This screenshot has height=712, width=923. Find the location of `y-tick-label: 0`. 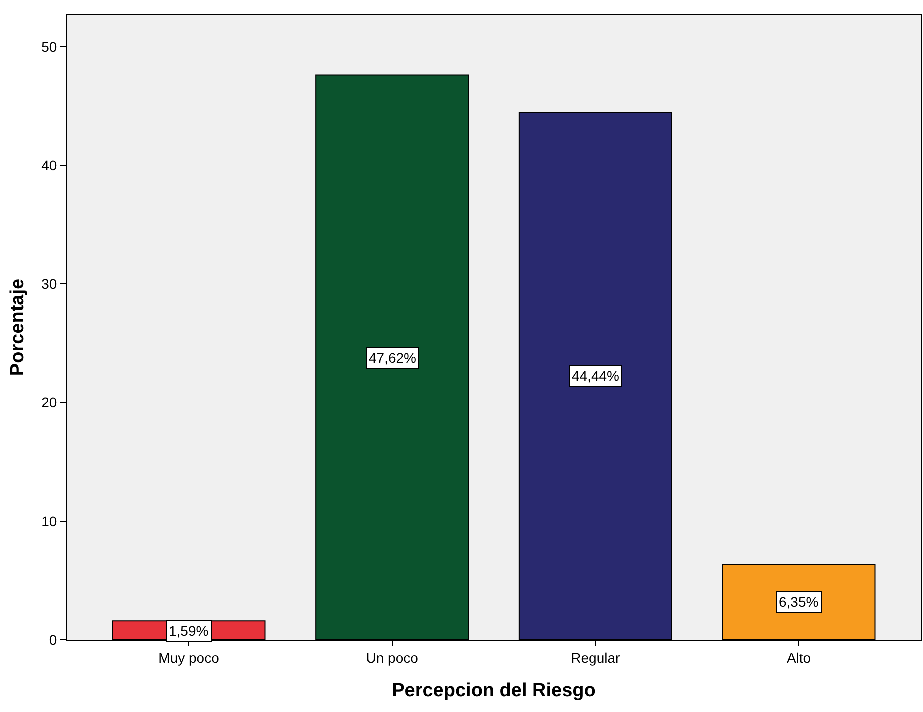

y-tick-label: 0 is located at coordinates (53, 640).